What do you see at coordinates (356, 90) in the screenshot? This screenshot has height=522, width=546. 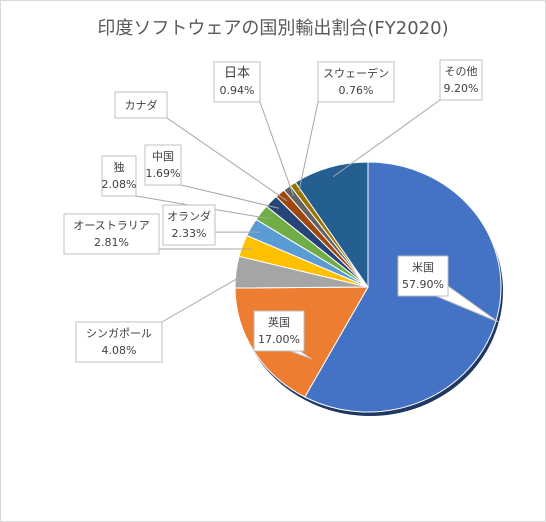 I see `slice-percent-label: 0.76%` at bounding box center [356, 90].